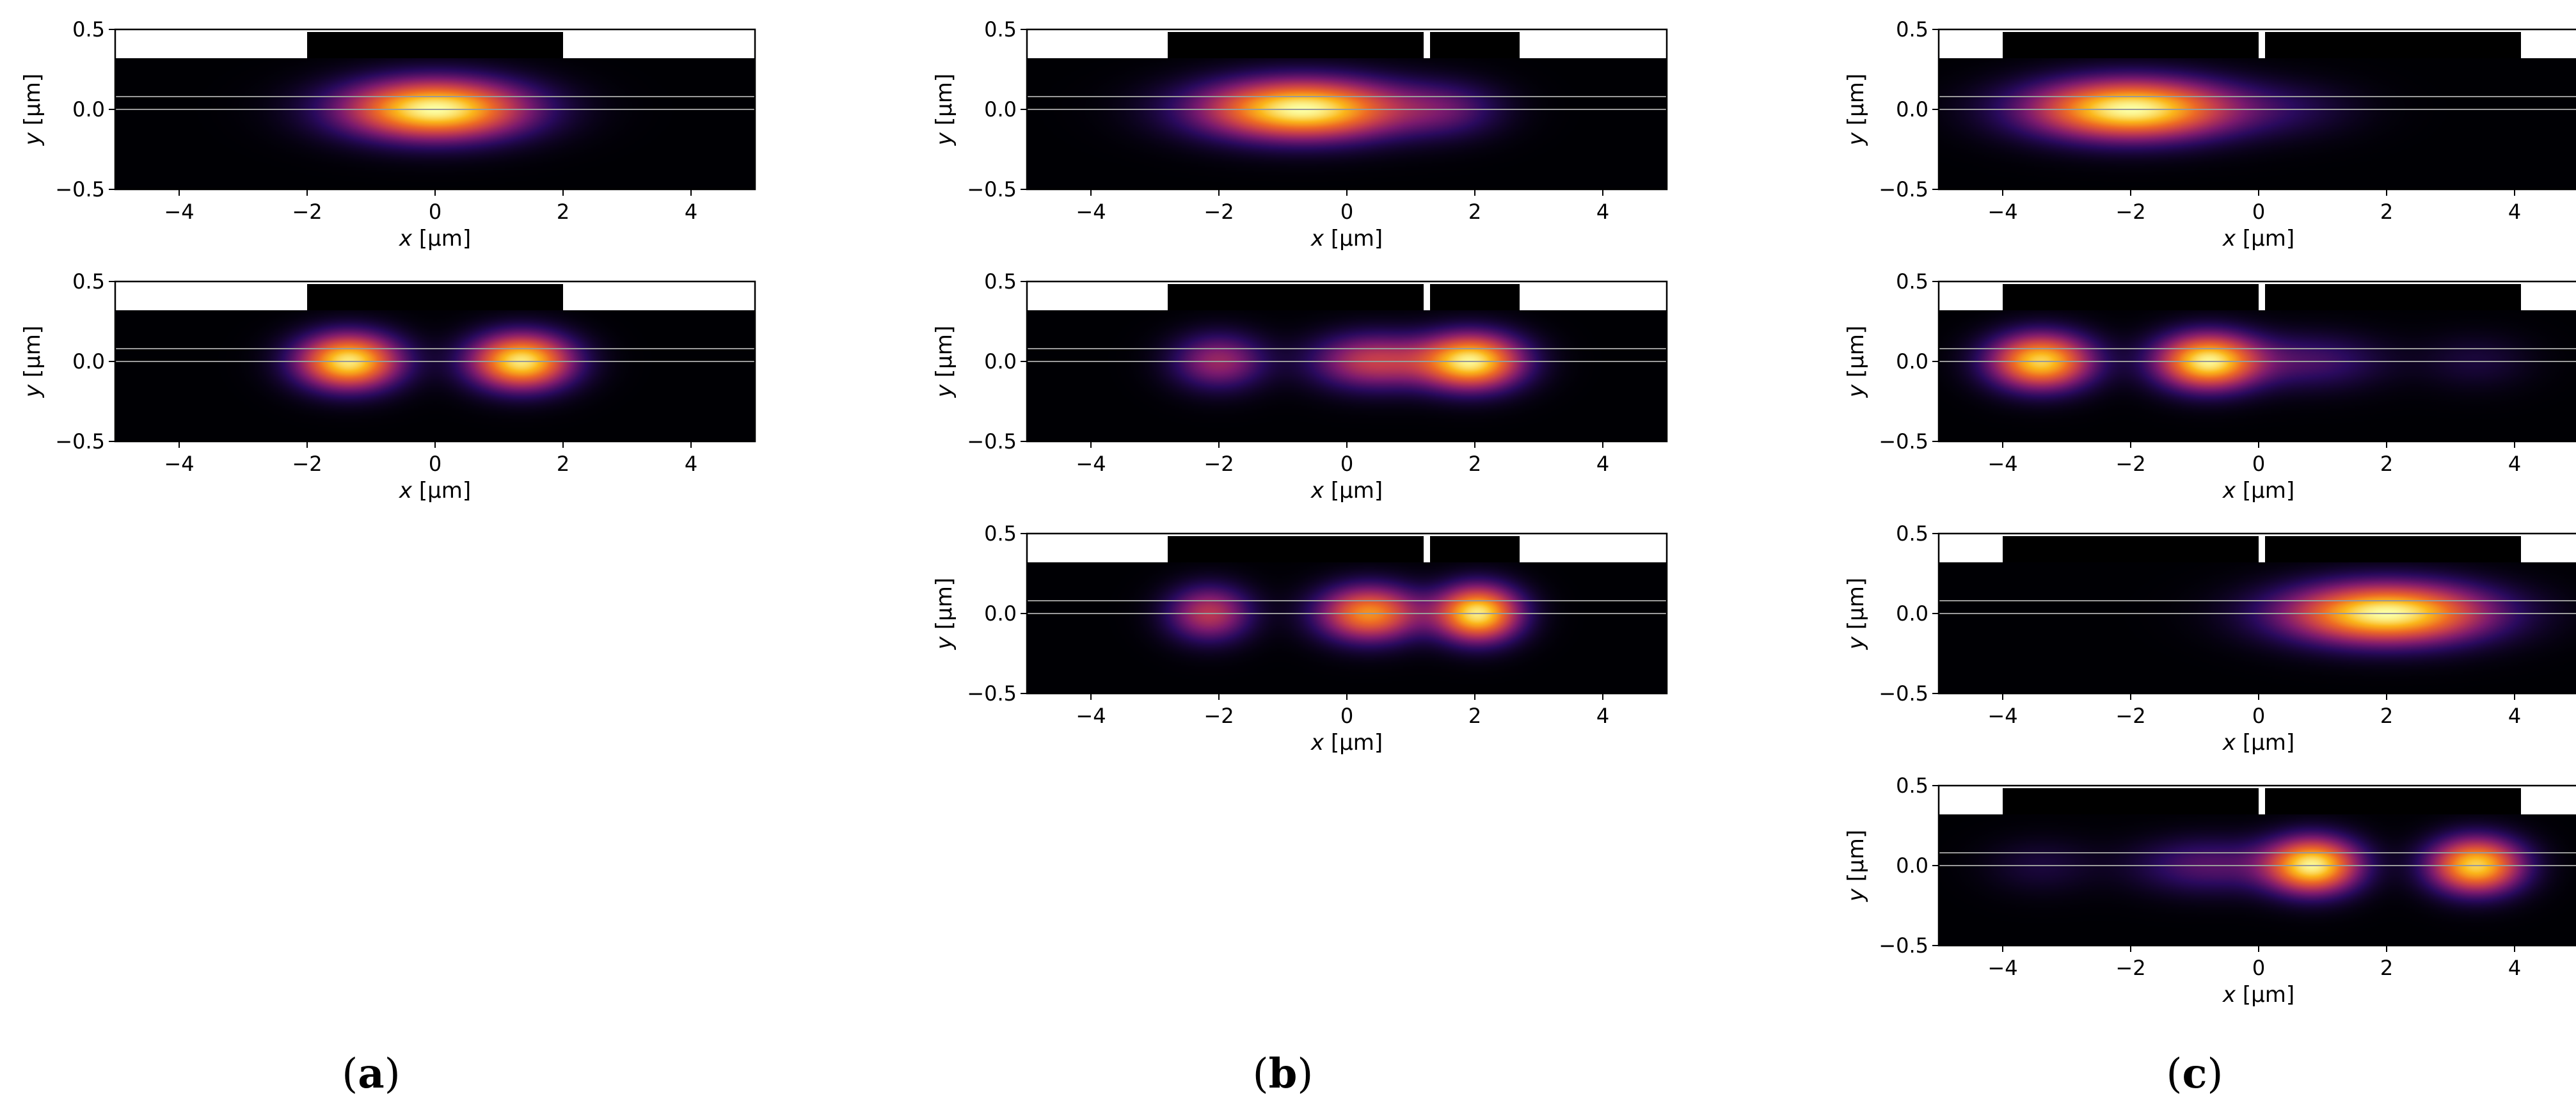 This screenshot has width=2576, height=1117. Describe the element at coordinates (2210, 134) in the screenshot. I see `subplot-c-1: −4 −2 0 2 4 0.5 0.0 −0.5 x [µm] y [µm]` at that location.